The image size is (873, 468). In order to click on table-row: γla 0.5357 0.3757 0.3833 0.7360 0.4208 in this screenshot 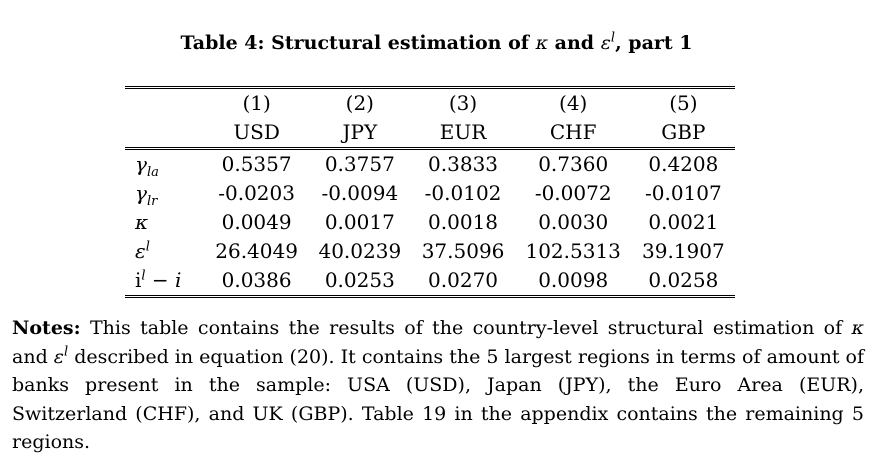, I will do `click(430, 163)`.